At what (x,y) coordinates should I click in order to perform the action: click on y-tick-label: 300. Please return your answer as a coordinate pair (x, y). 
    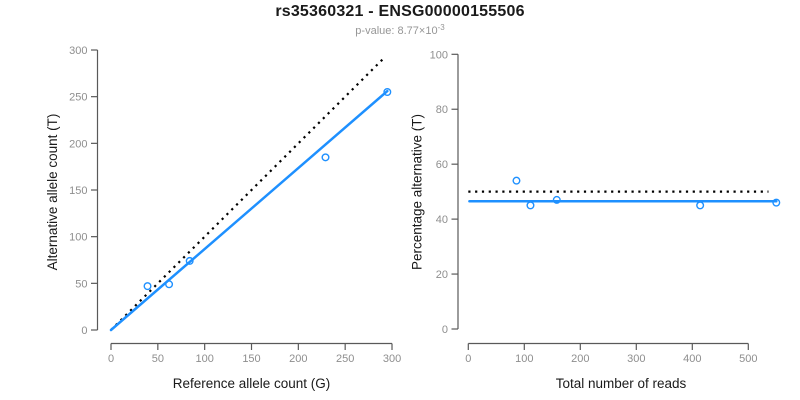
    Looking at the image, I should click on (78, 51).